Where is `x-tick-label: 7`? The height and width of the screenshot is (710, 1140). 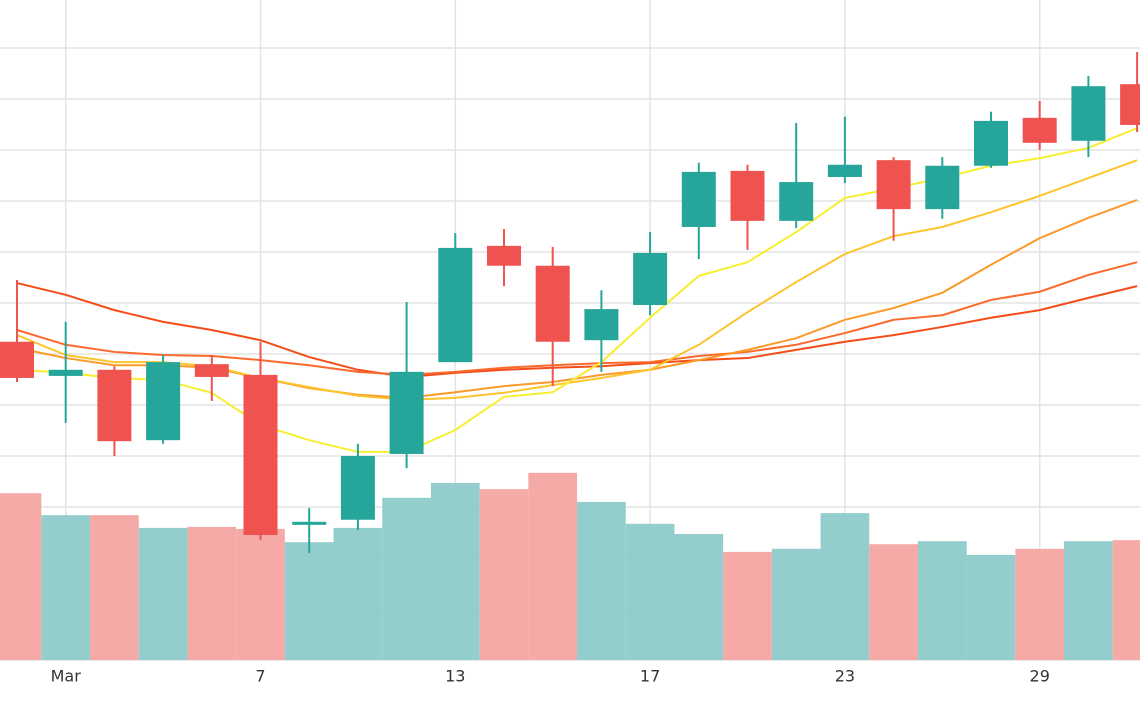 x-tick-label: 7 is located at coordinates (260, 676).